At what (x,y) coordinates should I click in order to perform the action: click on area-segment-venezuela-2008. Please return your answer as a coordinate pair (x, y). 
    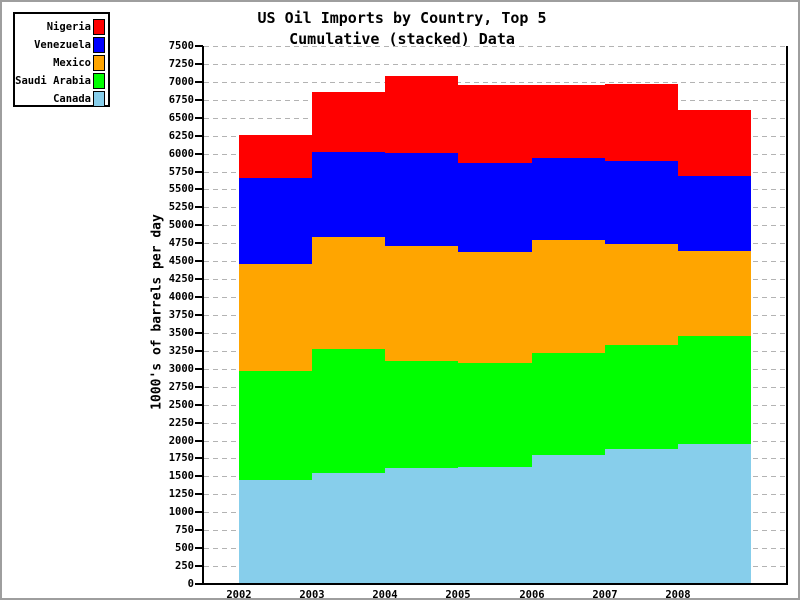
    Looking at the image, I should click on (714, 213).